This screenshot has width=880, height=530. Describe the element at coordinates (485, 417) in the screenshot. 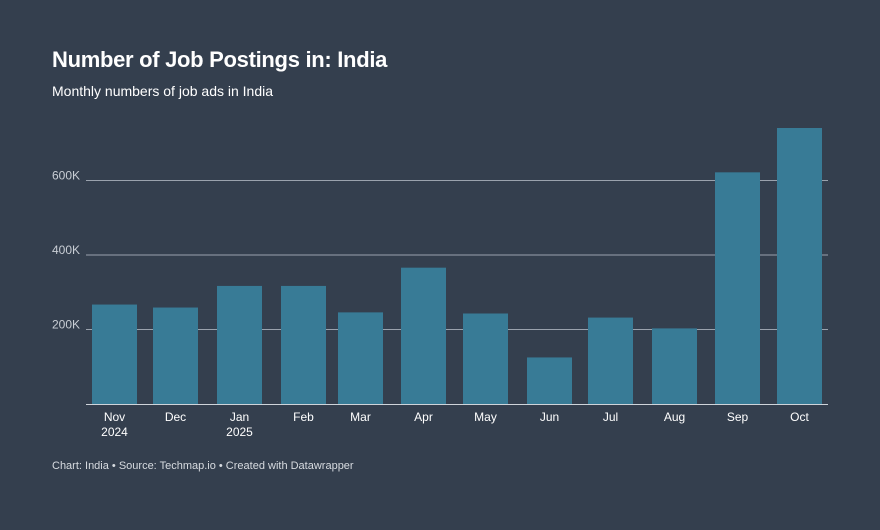

I see `x-tick-label-may: May` at that location.